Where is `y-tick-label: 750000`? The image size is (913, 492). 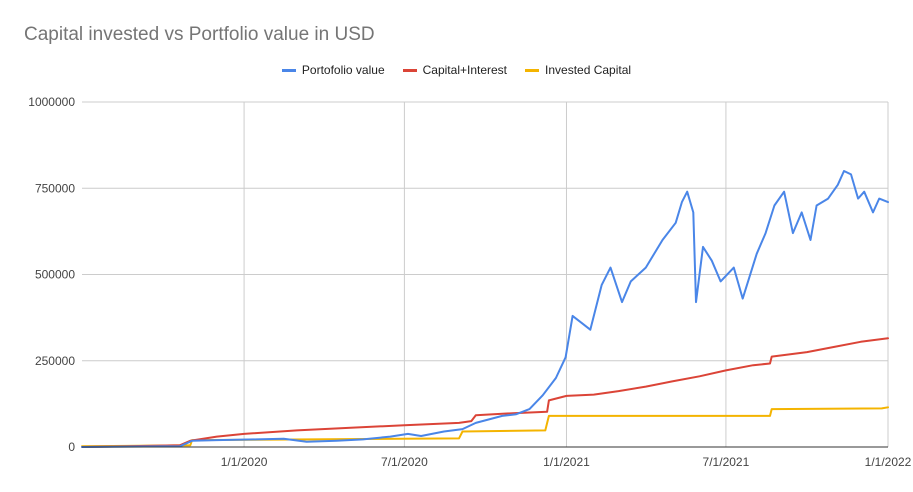 y-tick-label: 750000 is located at coordinates (55, 188).